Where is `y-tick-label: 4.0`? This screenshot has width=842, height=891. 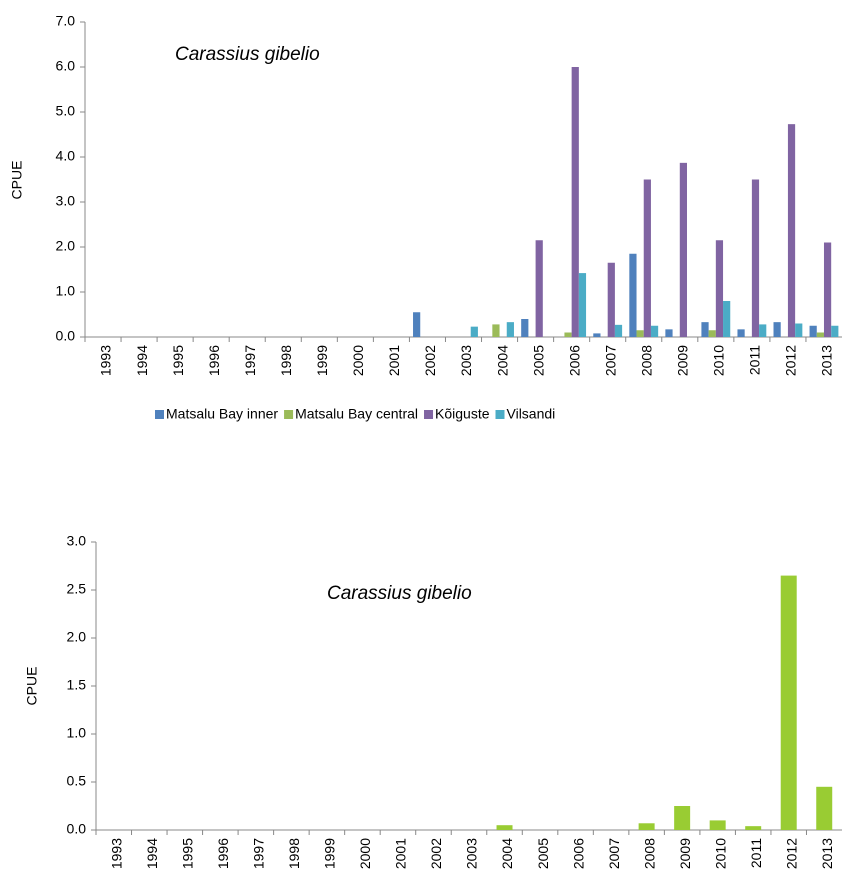
y-tick-label: 4.0 is located at coordinates (66, 156).